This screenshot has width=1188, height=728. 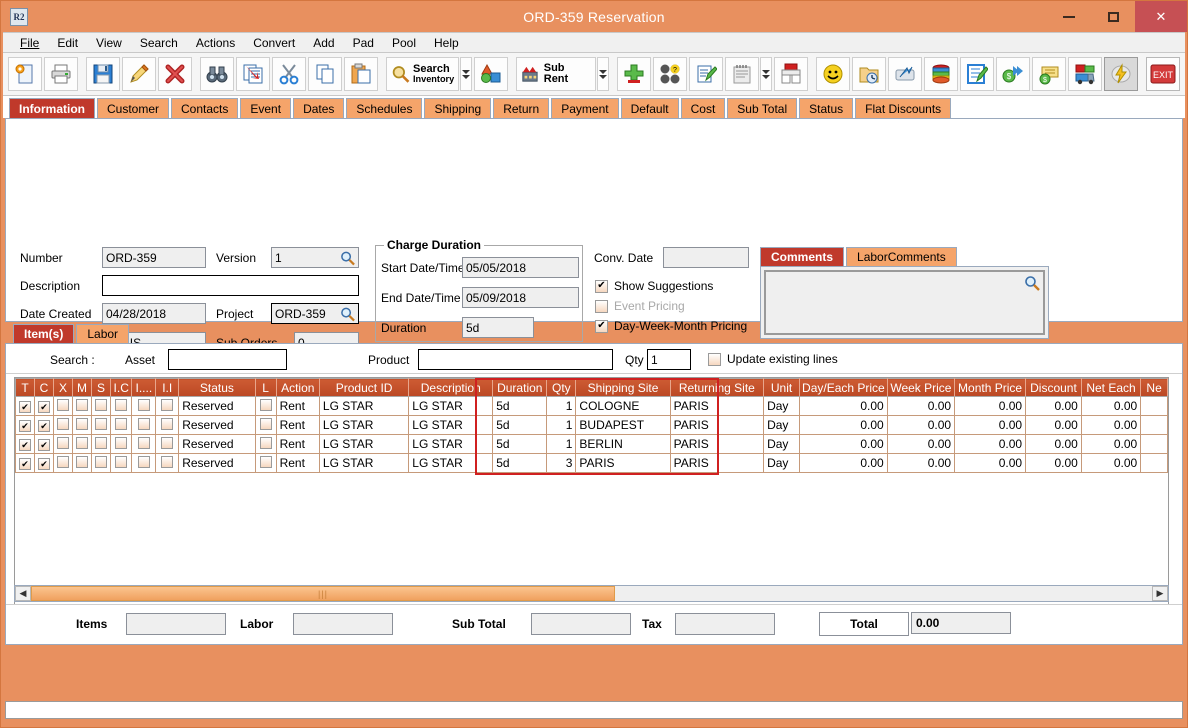 What do you see at coordinates (782, 406) in the screenshot?
I see `cell-unit: Day` at bounding box center [782, 406].